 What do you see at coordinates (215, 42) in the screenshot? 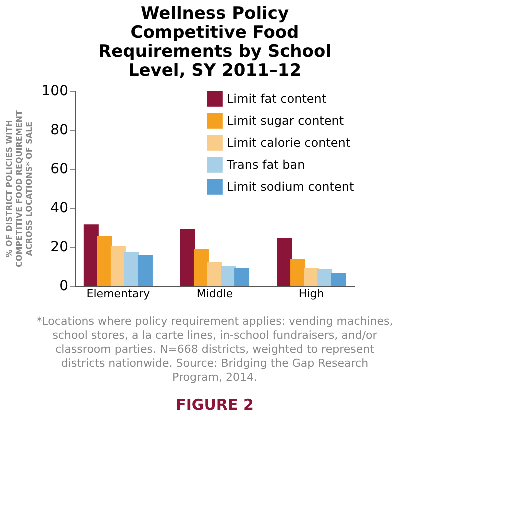
I see `chart-title: Wellness Policy Competitive Food Requirements by School Level, SY 2011–12` at bounding box center [215, 42].